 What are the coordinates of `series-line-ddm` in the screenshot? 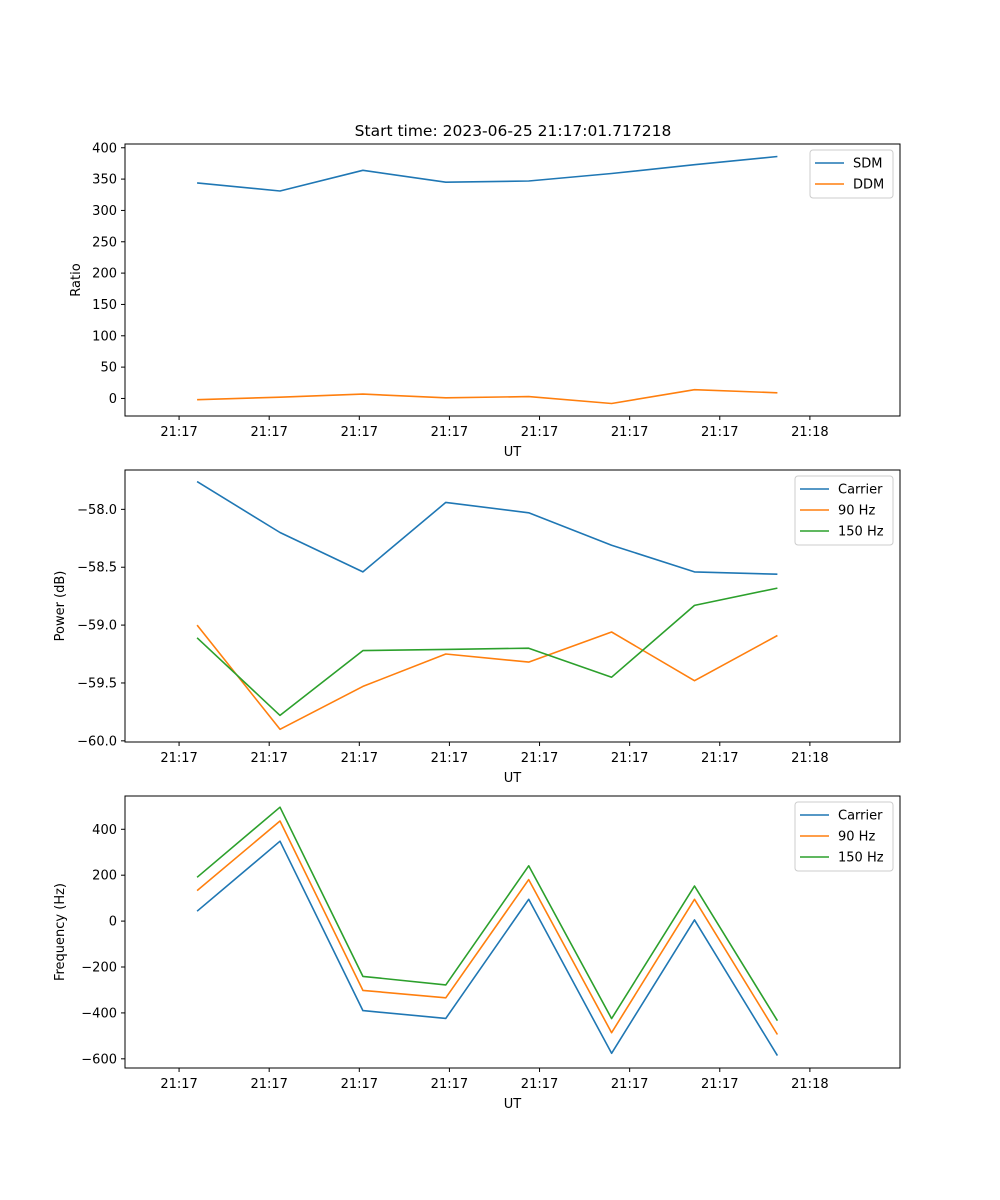 It's located at (487, 396).